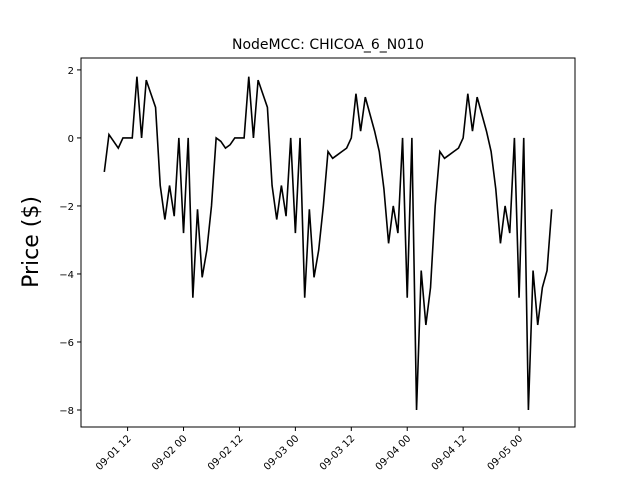  What do you see at coordinates (338, 453) in the screenshot?
I see `x-tick-label: 09-03 12` at bounding box center [338, 453].